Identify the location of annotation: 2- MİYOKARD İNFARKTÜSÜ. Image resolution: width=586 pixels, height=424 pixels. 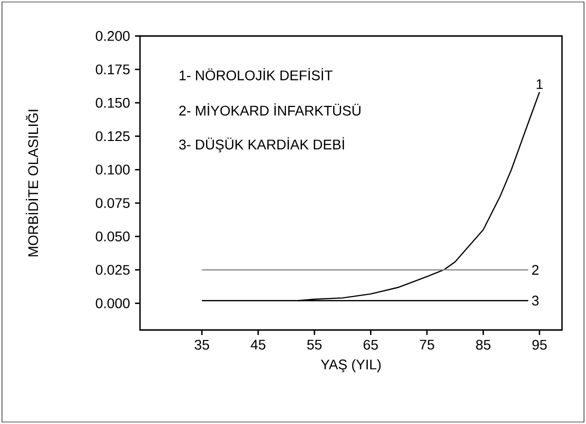
(269, 109).